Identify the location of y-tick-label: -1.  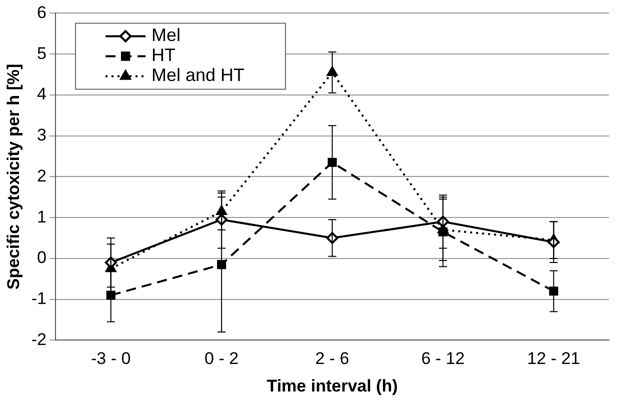
(39, 298).